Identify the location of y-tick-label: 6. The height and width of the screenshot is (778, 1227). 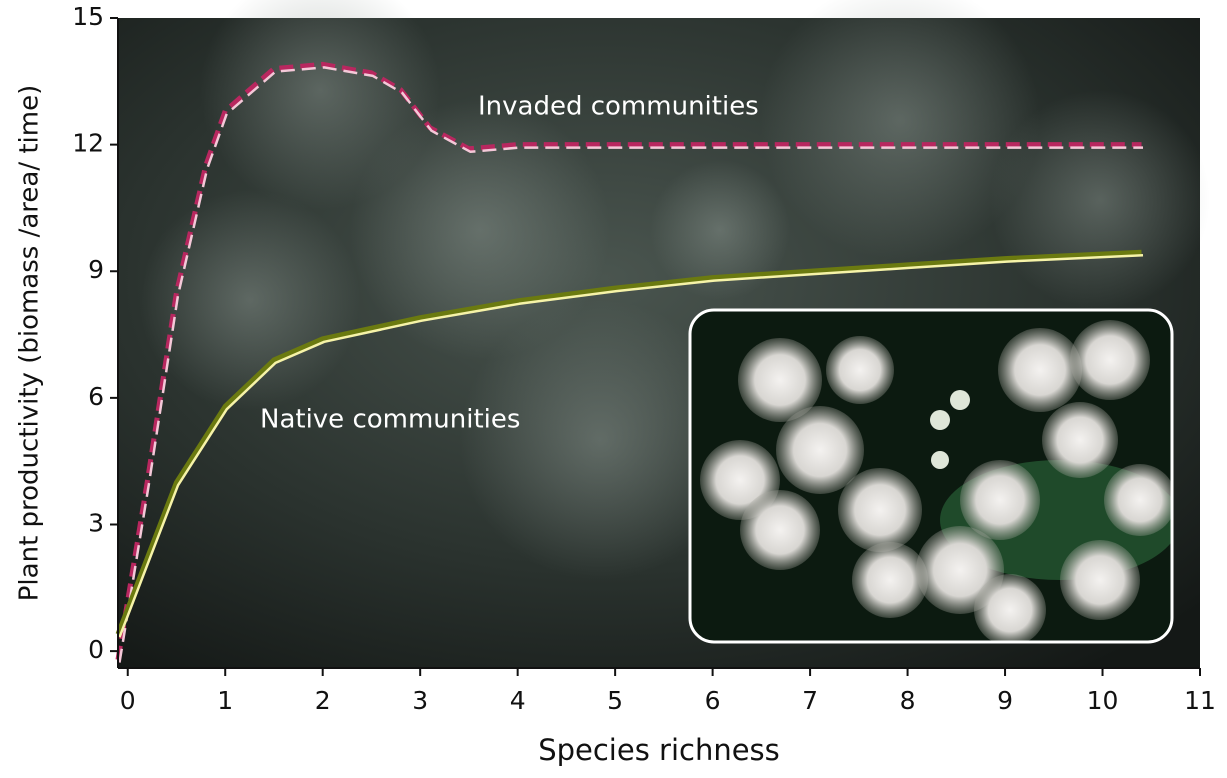
(96, 396).